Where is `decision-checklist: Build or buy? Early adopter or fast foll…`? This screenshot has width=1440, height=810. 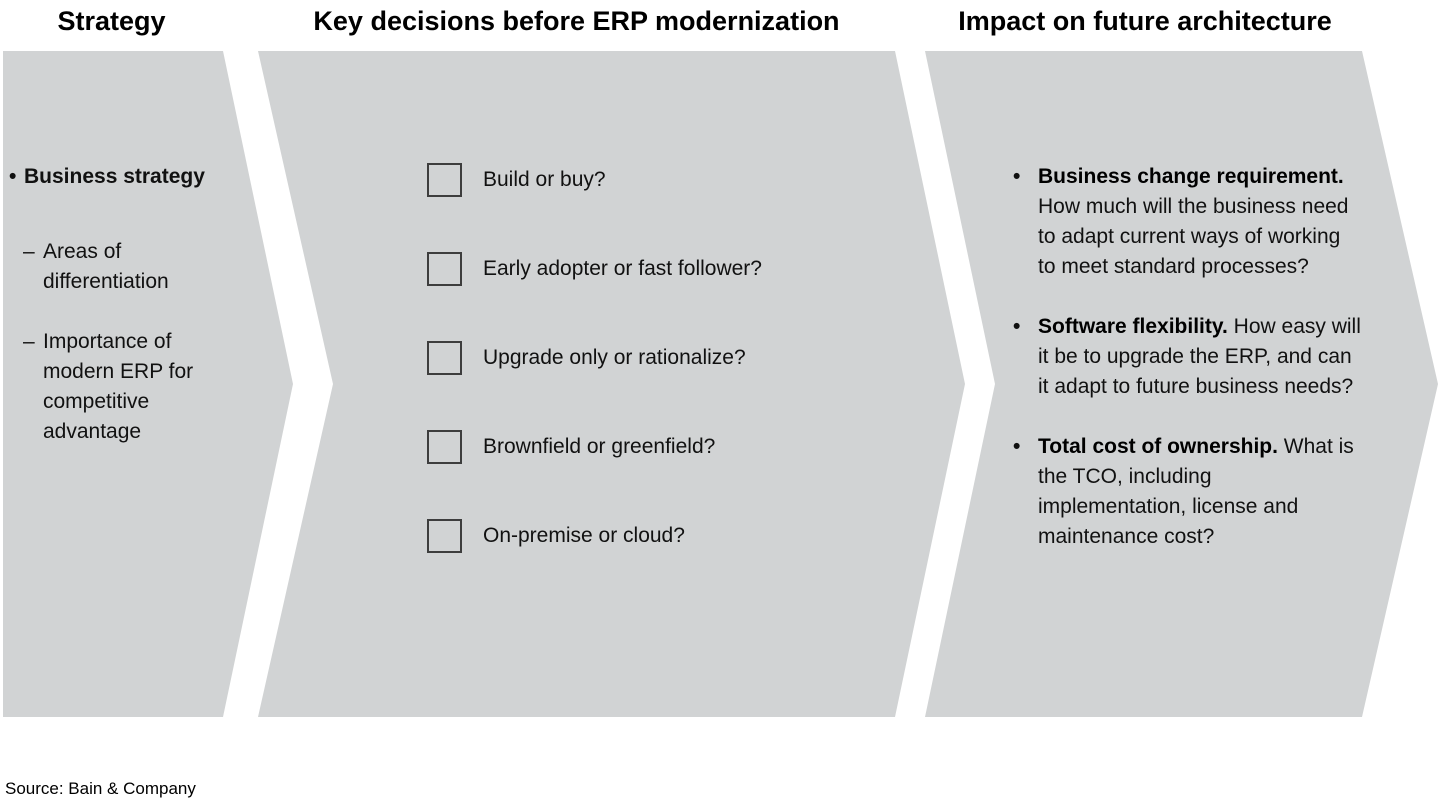 decision-checklist: Build or buy? Early adopter or fast foll… is located at coordinates (594, 358).